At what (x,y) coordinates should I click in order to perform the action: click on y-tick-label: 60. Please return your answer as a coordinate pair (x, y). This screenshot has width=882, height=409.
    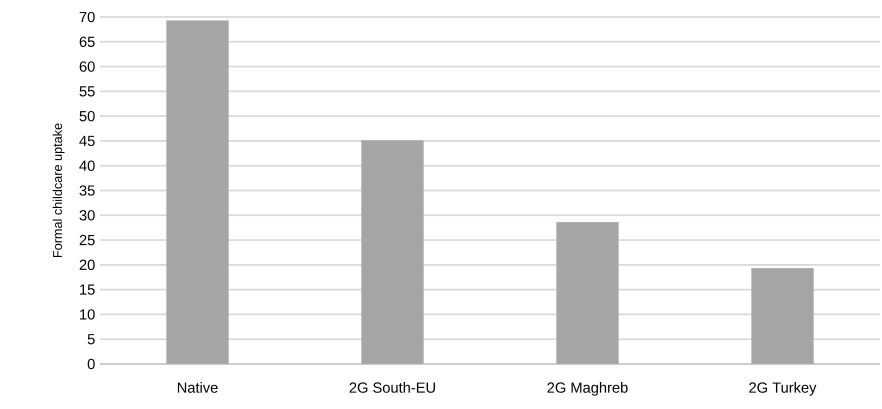
    Looking at the image, I should click on (87, 66).